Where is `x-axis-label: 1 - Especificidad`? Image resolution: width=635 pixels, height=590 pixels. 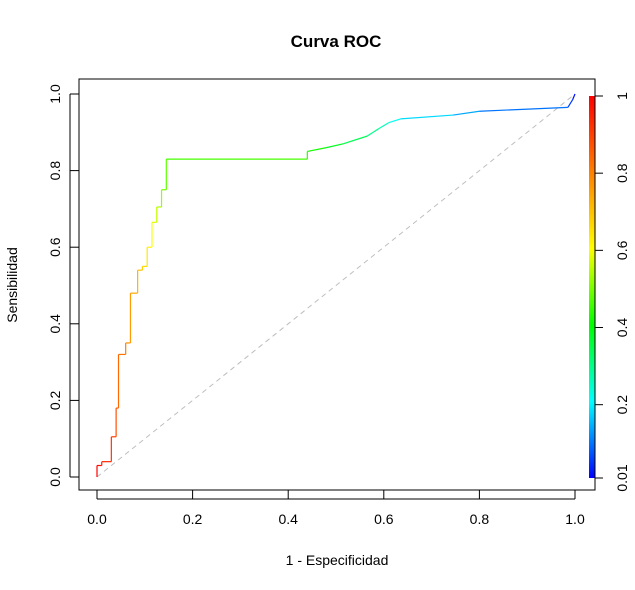 x-axis-label: 1 - Especificidad is located at coordinates (337, 560).